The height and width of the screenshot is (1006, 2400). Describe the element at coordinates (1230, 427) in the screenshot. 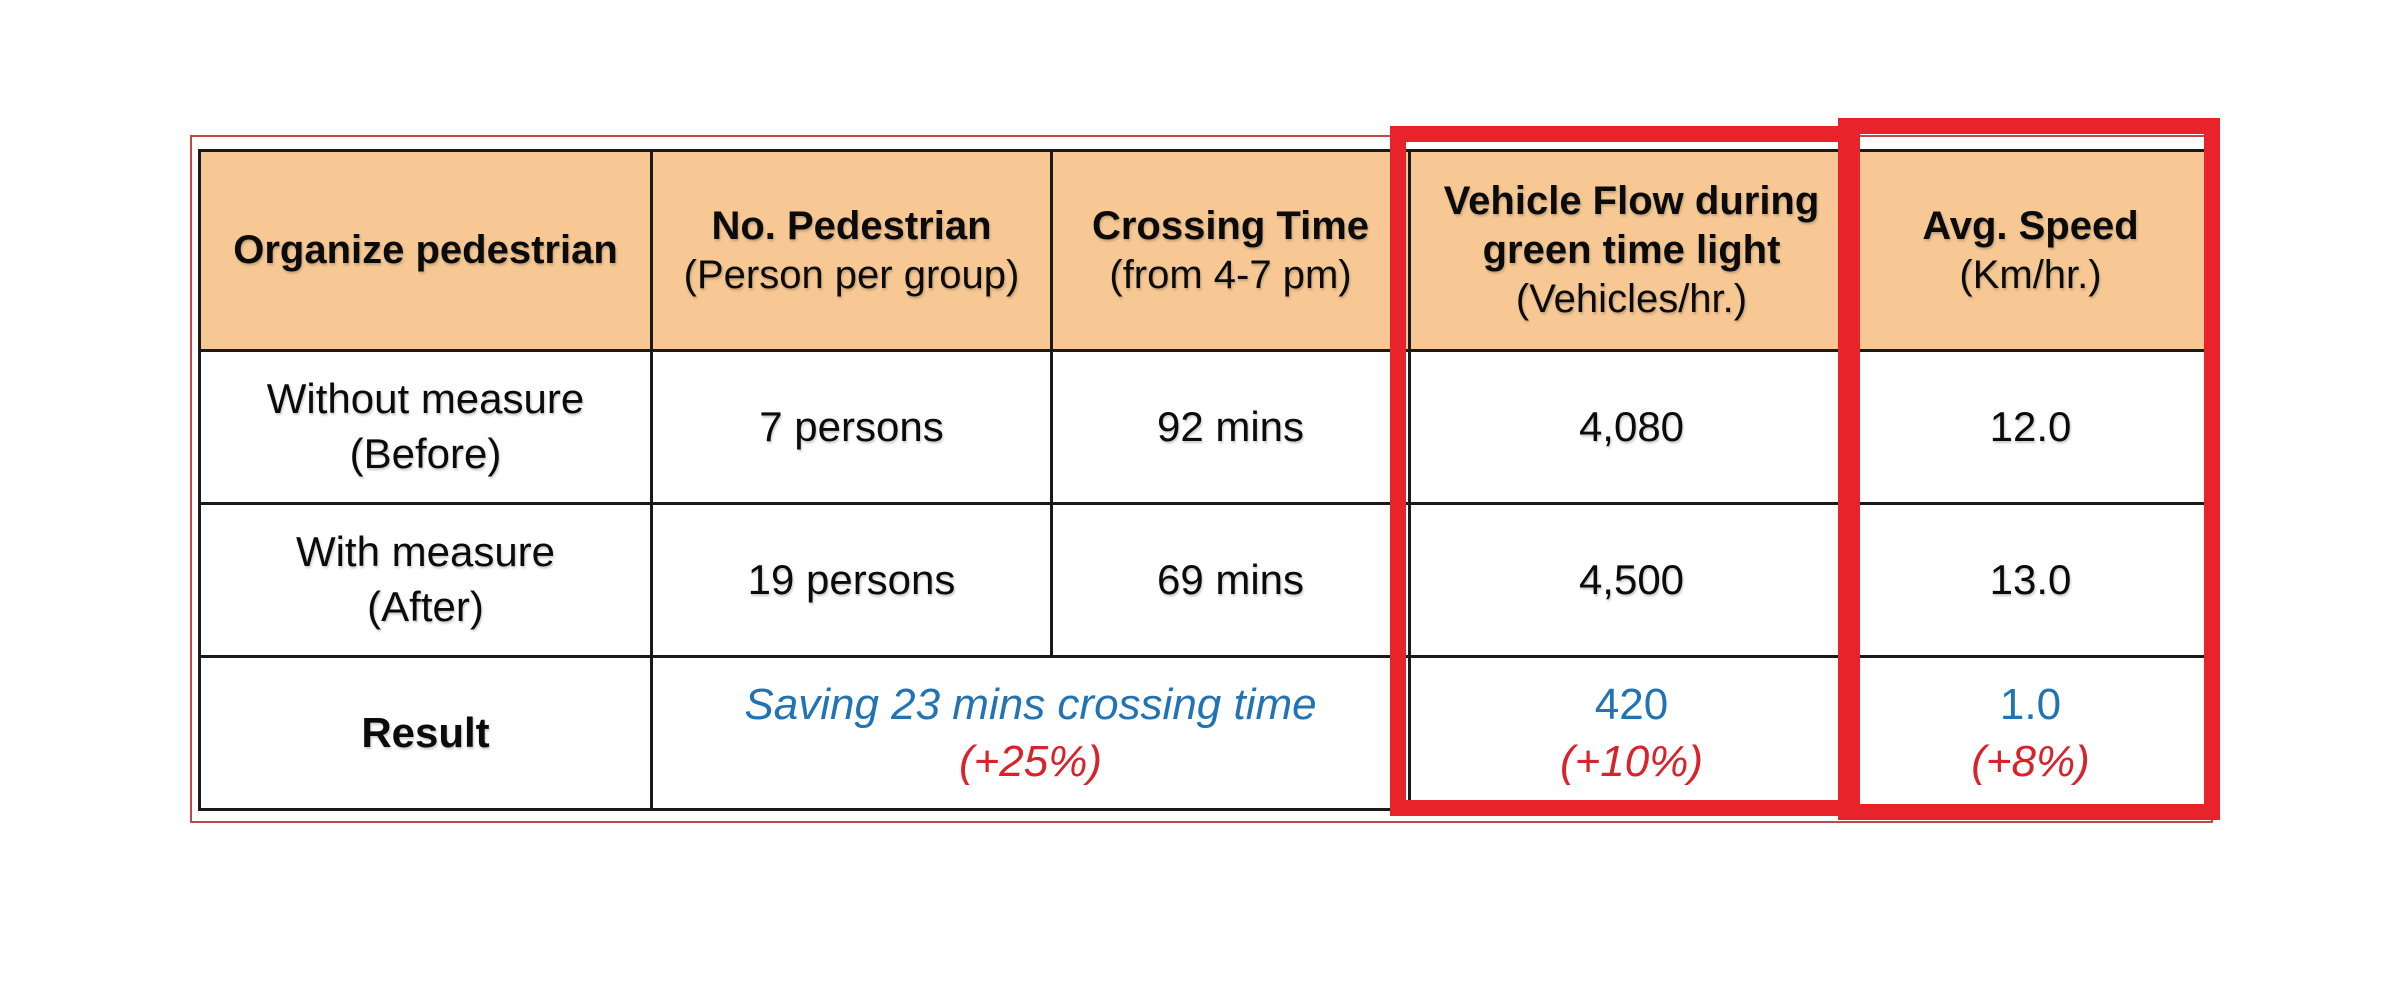

I see `cell-before-crossing-time: 92 mins` at that location.